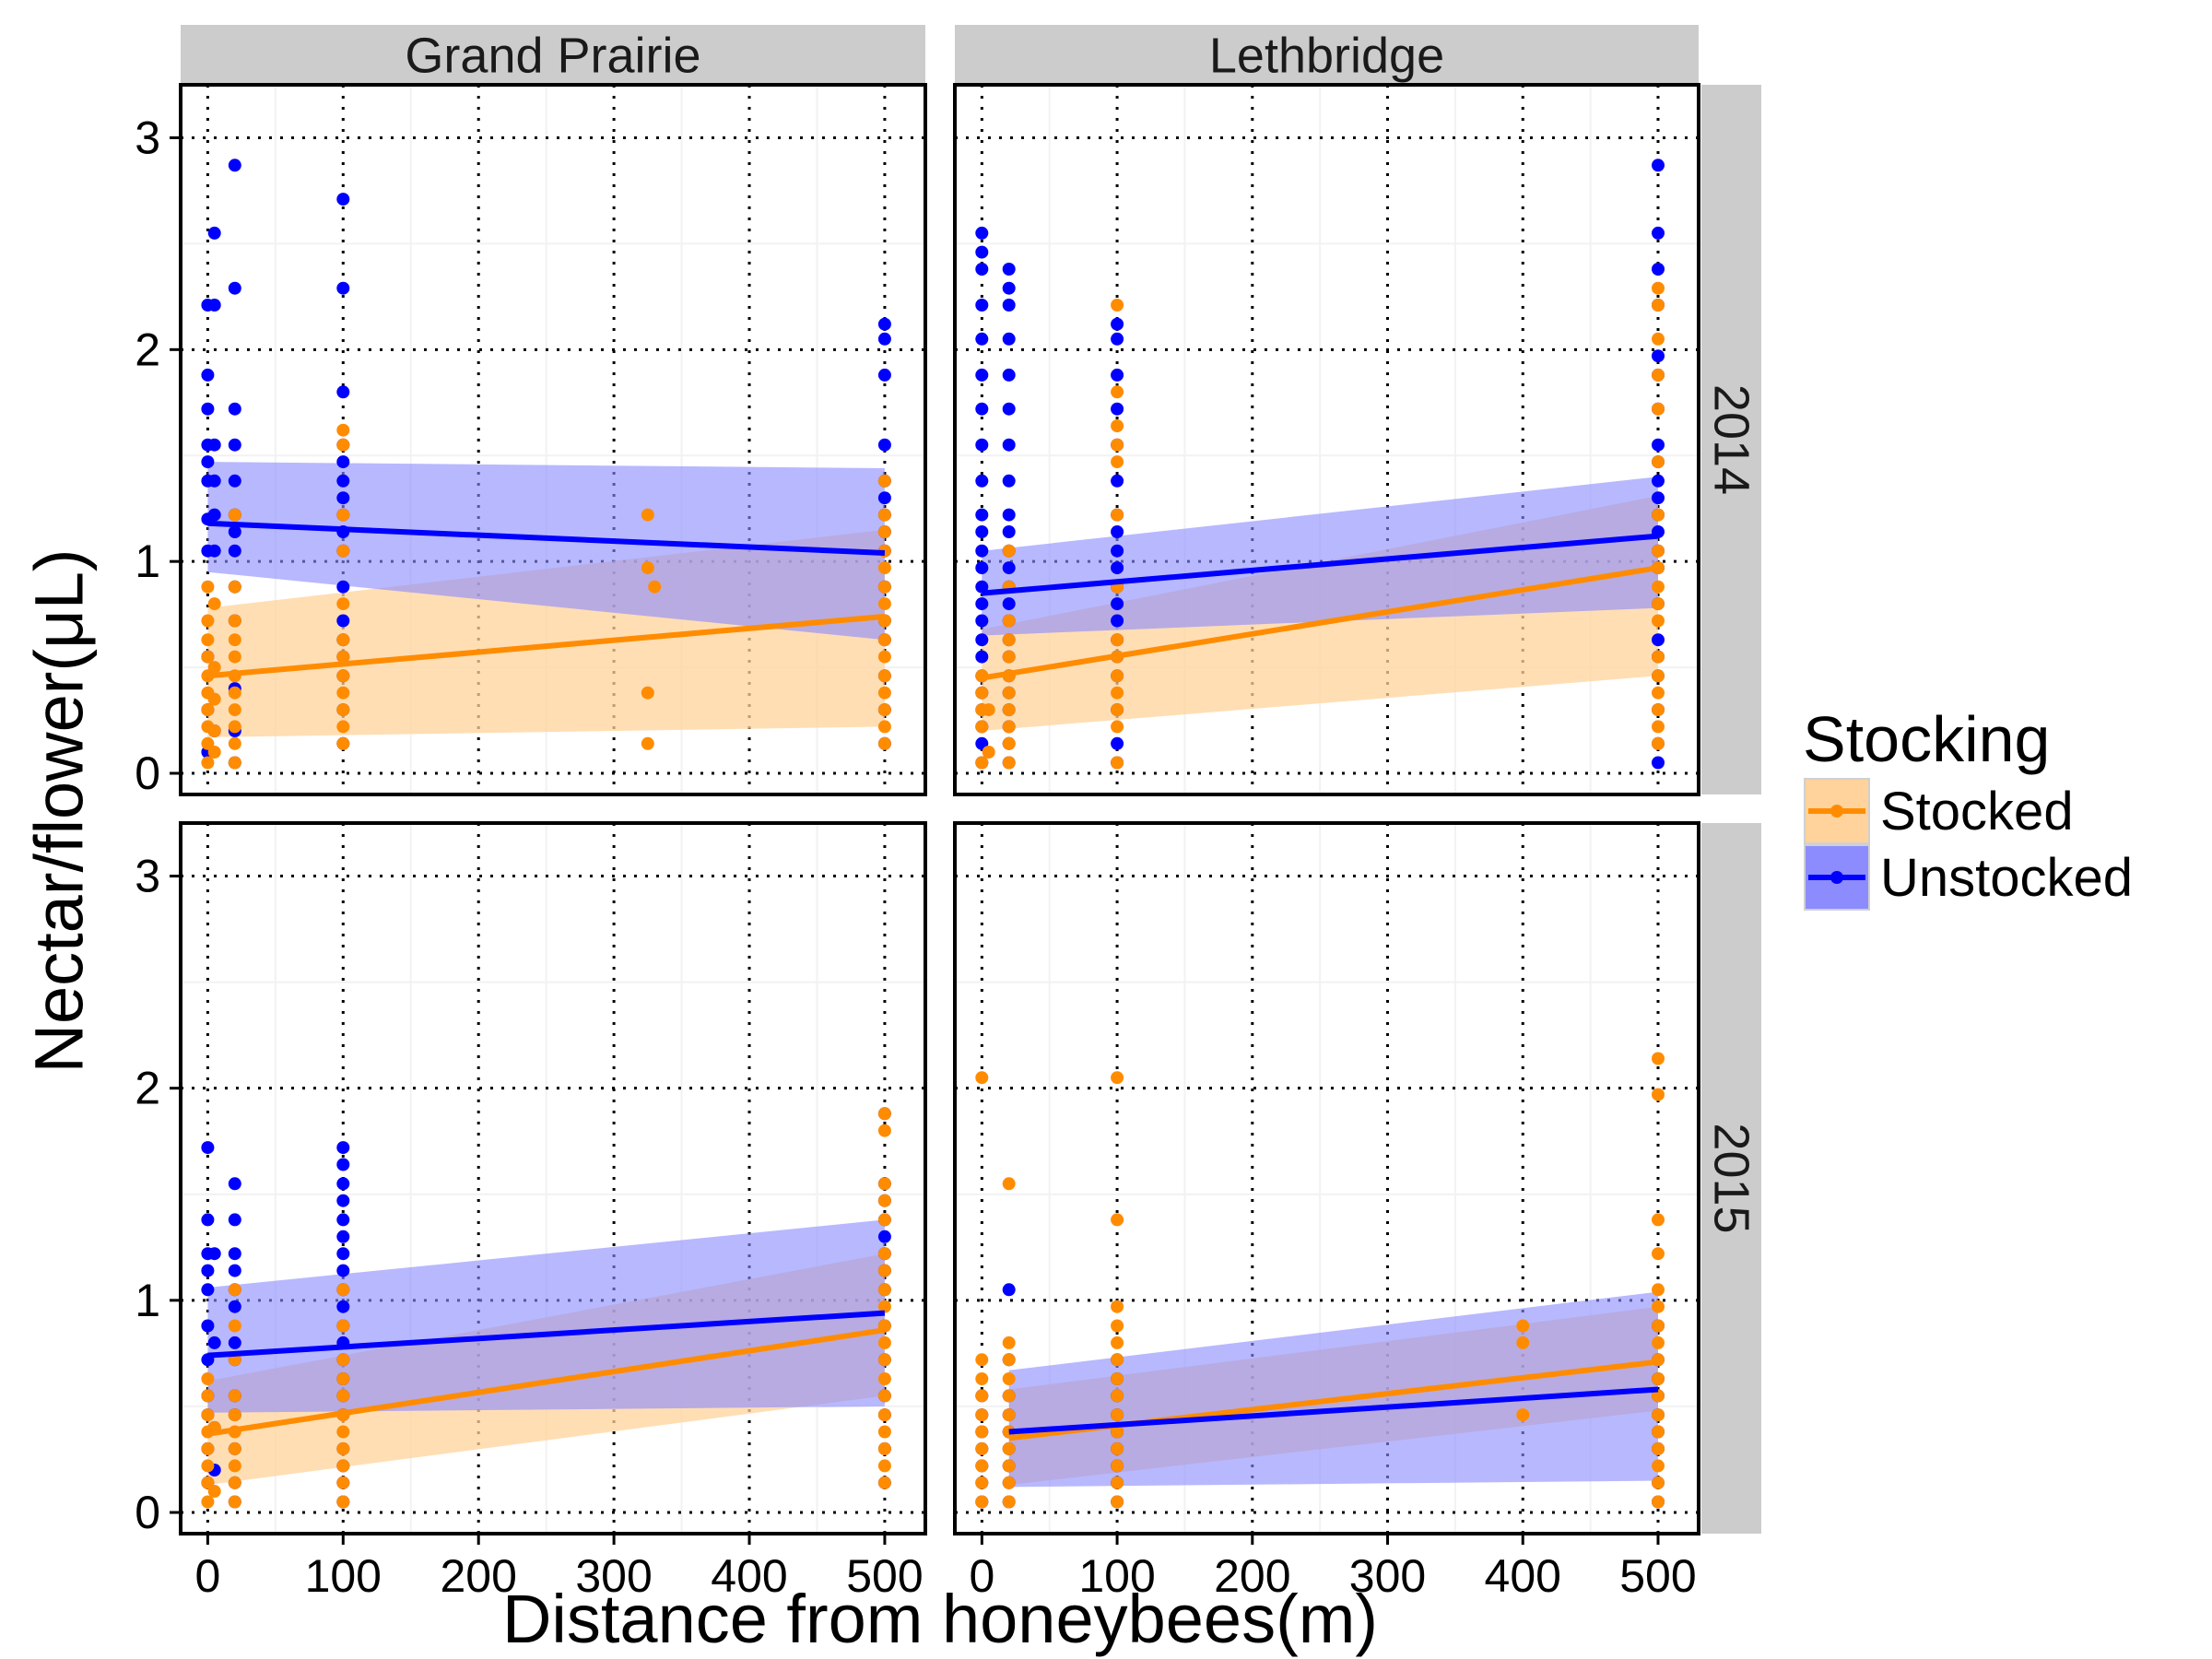 This screenshot has height=1659, width=2212. I want to click on y-tick-label: 2, so click(147, 349).